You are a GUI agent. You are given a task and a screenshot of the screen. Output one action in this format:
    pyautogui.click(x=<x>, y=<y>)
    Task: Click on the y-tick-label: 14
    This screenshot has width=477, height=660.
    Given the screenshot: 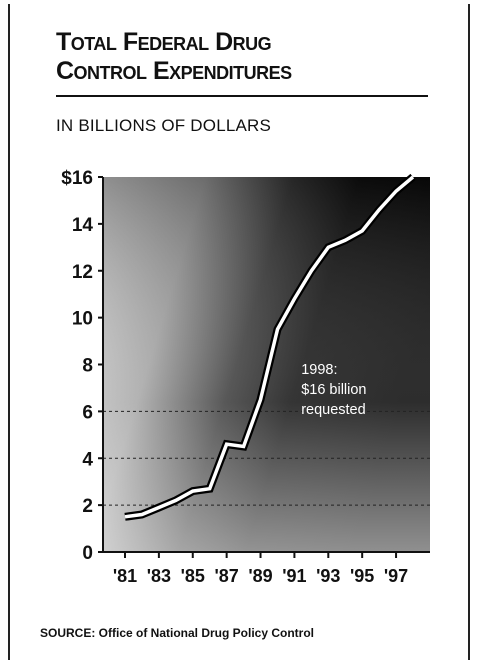 What is the action you would take?
    pyautogui.click(x=83, y=225)
    